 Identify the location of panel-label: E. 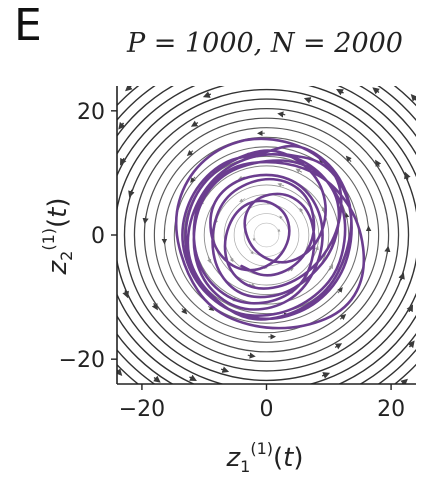
(28, 25).